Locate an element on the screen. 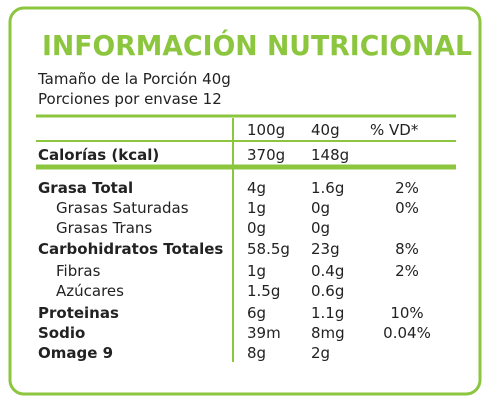 The image size is (490, 402). value-100g: 1.5g is located at coordinates (263, 291).